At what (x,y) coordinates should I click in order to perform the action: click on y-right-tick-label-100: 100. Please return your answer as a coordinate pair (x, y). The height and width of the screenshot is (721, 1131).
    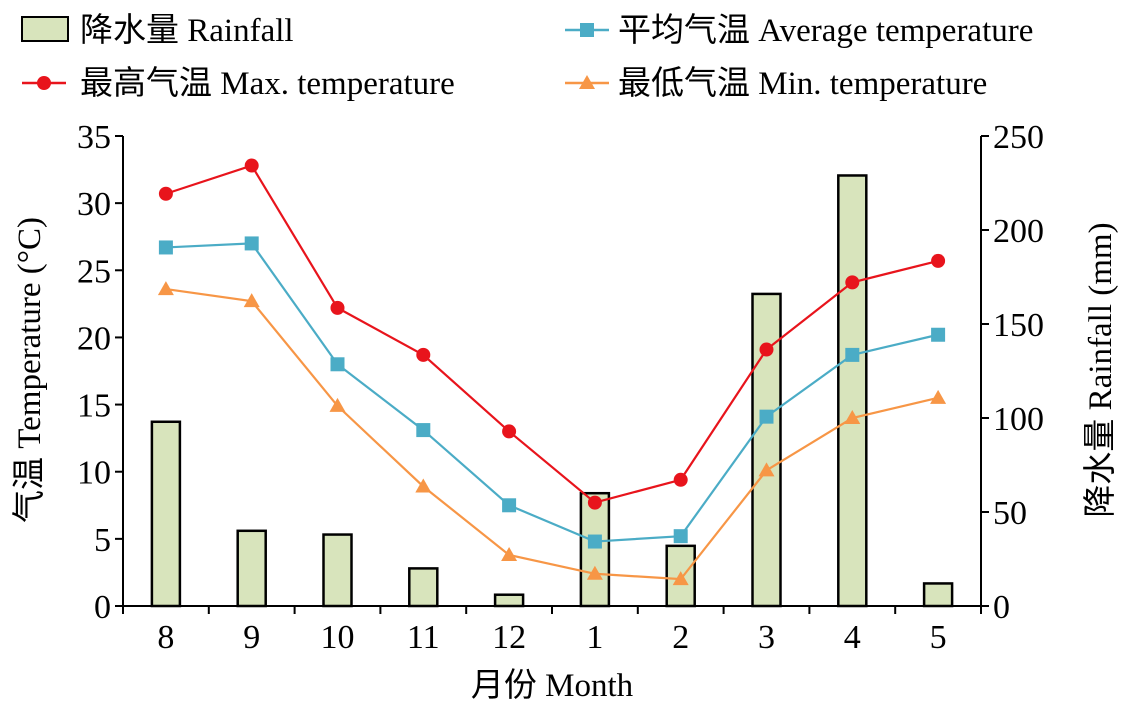
    Looking at the image, I should click on (1018, 419).